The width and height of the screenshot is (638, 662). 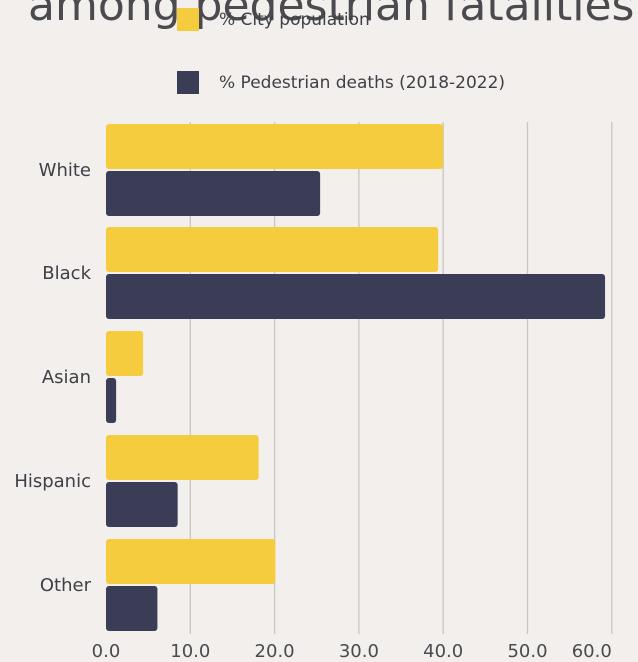 What do you see at coordinates (359, 651) in the screenshot?
I see `x-tick-label: 30.0` at bounding box center [359, 651].